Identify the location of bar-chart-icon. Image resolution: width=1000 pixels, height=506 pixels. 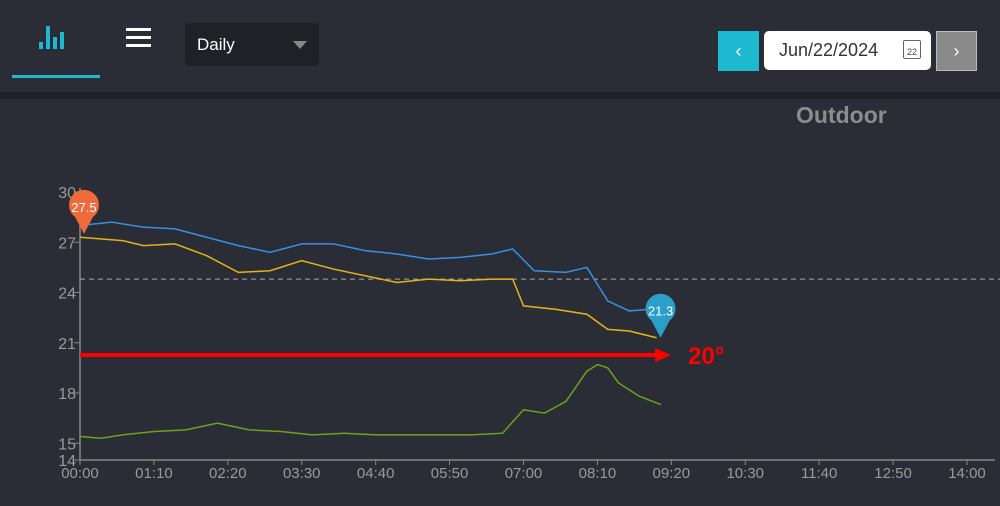
(51, 37).